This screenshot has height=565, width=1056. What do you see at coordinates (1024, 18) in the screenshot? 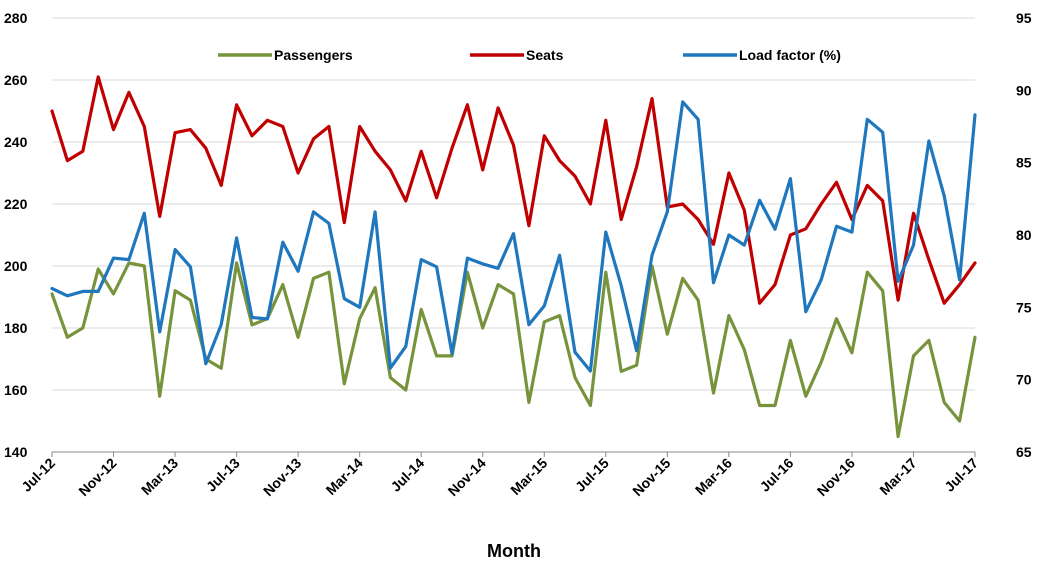
I see `right-y-tick-label: 95` at bounding box center [1024, 18].